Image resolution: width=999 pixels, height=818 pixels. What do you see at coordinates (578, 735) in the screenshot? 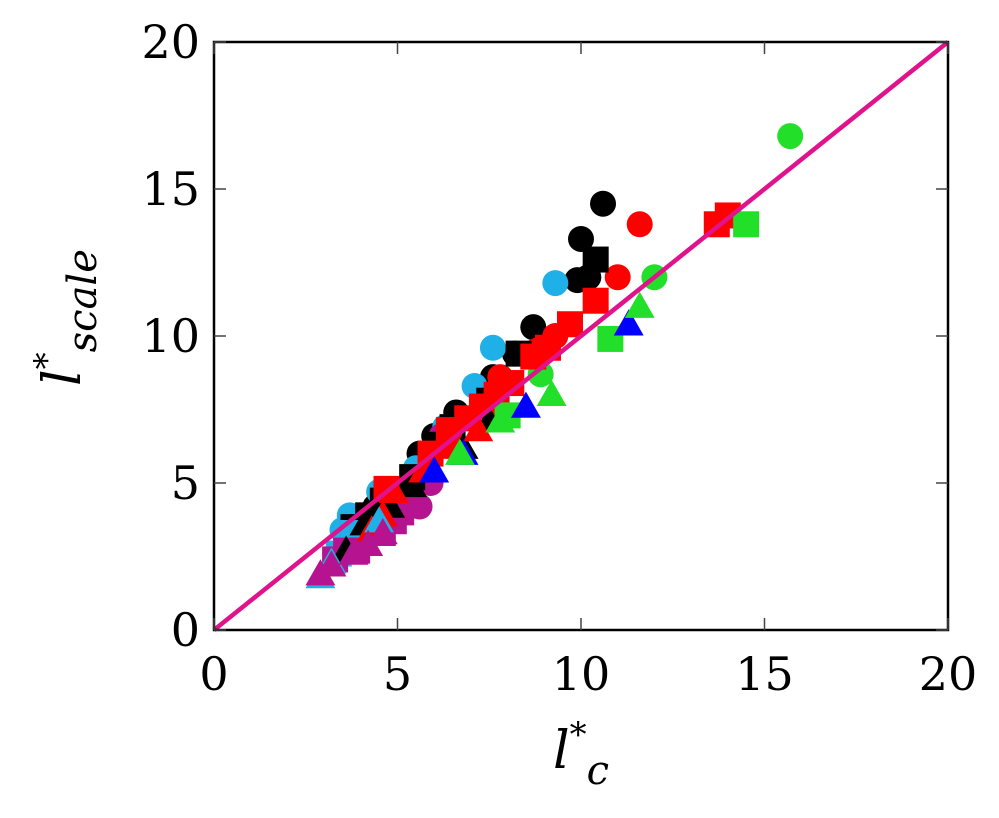
I see `x-axis-label-sup: *` at bounding box center [578, 735].